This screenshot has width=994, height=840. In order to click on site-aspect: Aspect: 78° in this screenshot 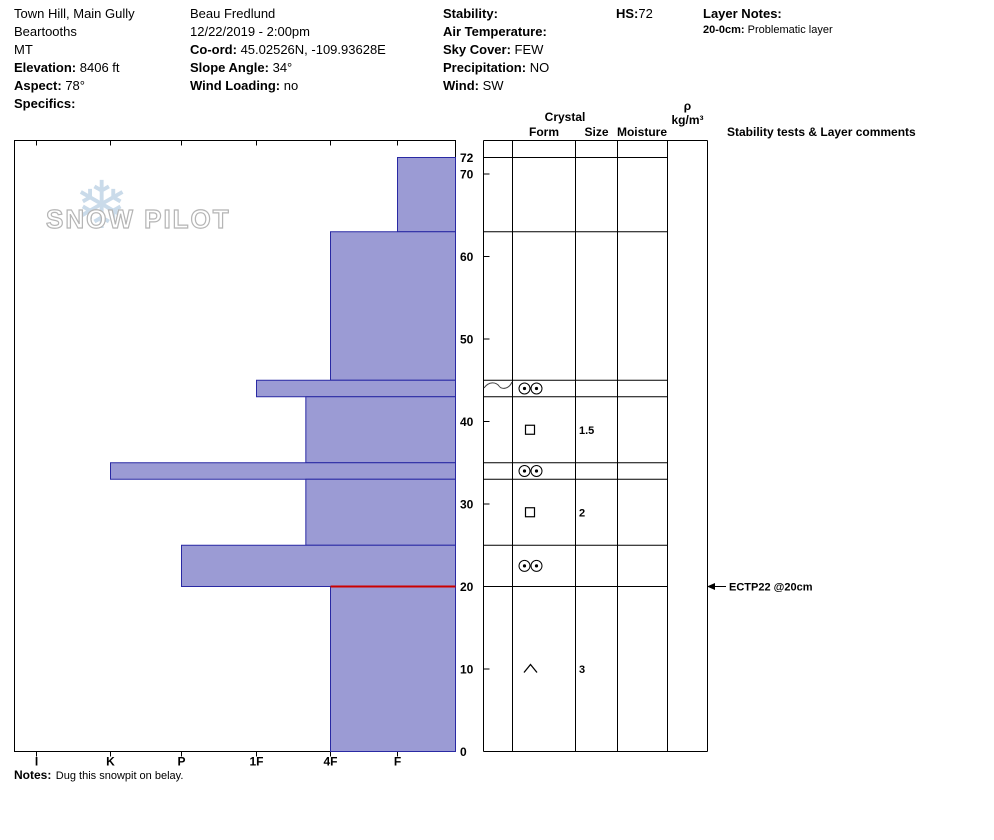, I will do `click(74, 86)`.